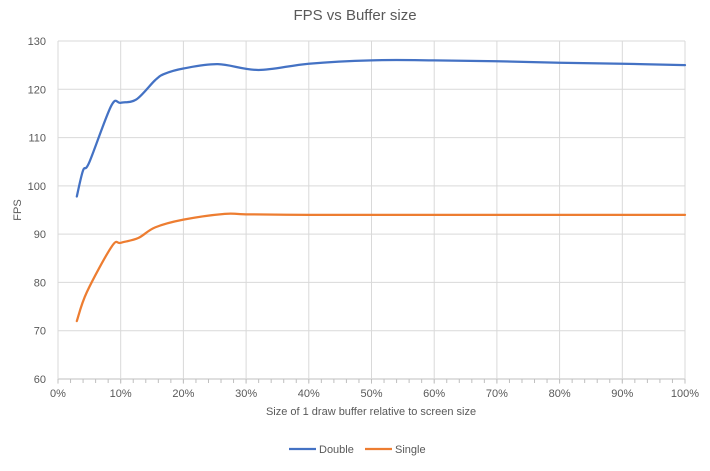 Image resolution: width=710 pixels, height=471 pixels. I want to click on y-axis-ticks: 60 70 80 90 100 110 120 130, so click(37, 211).